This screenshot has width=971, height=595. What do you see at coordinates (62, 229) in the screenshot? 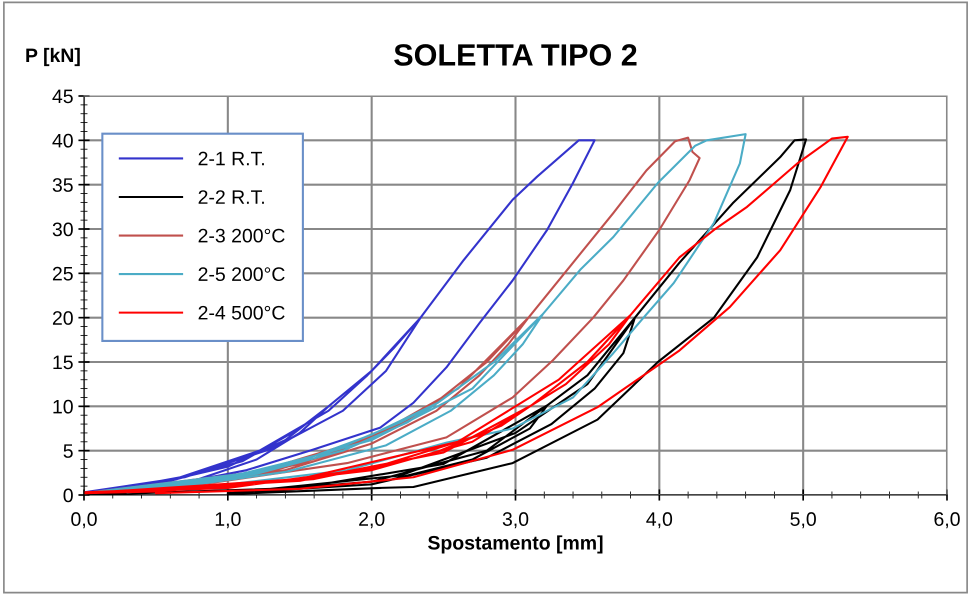
I see `y-tick-label: 30` at bounding box center [62, 229].